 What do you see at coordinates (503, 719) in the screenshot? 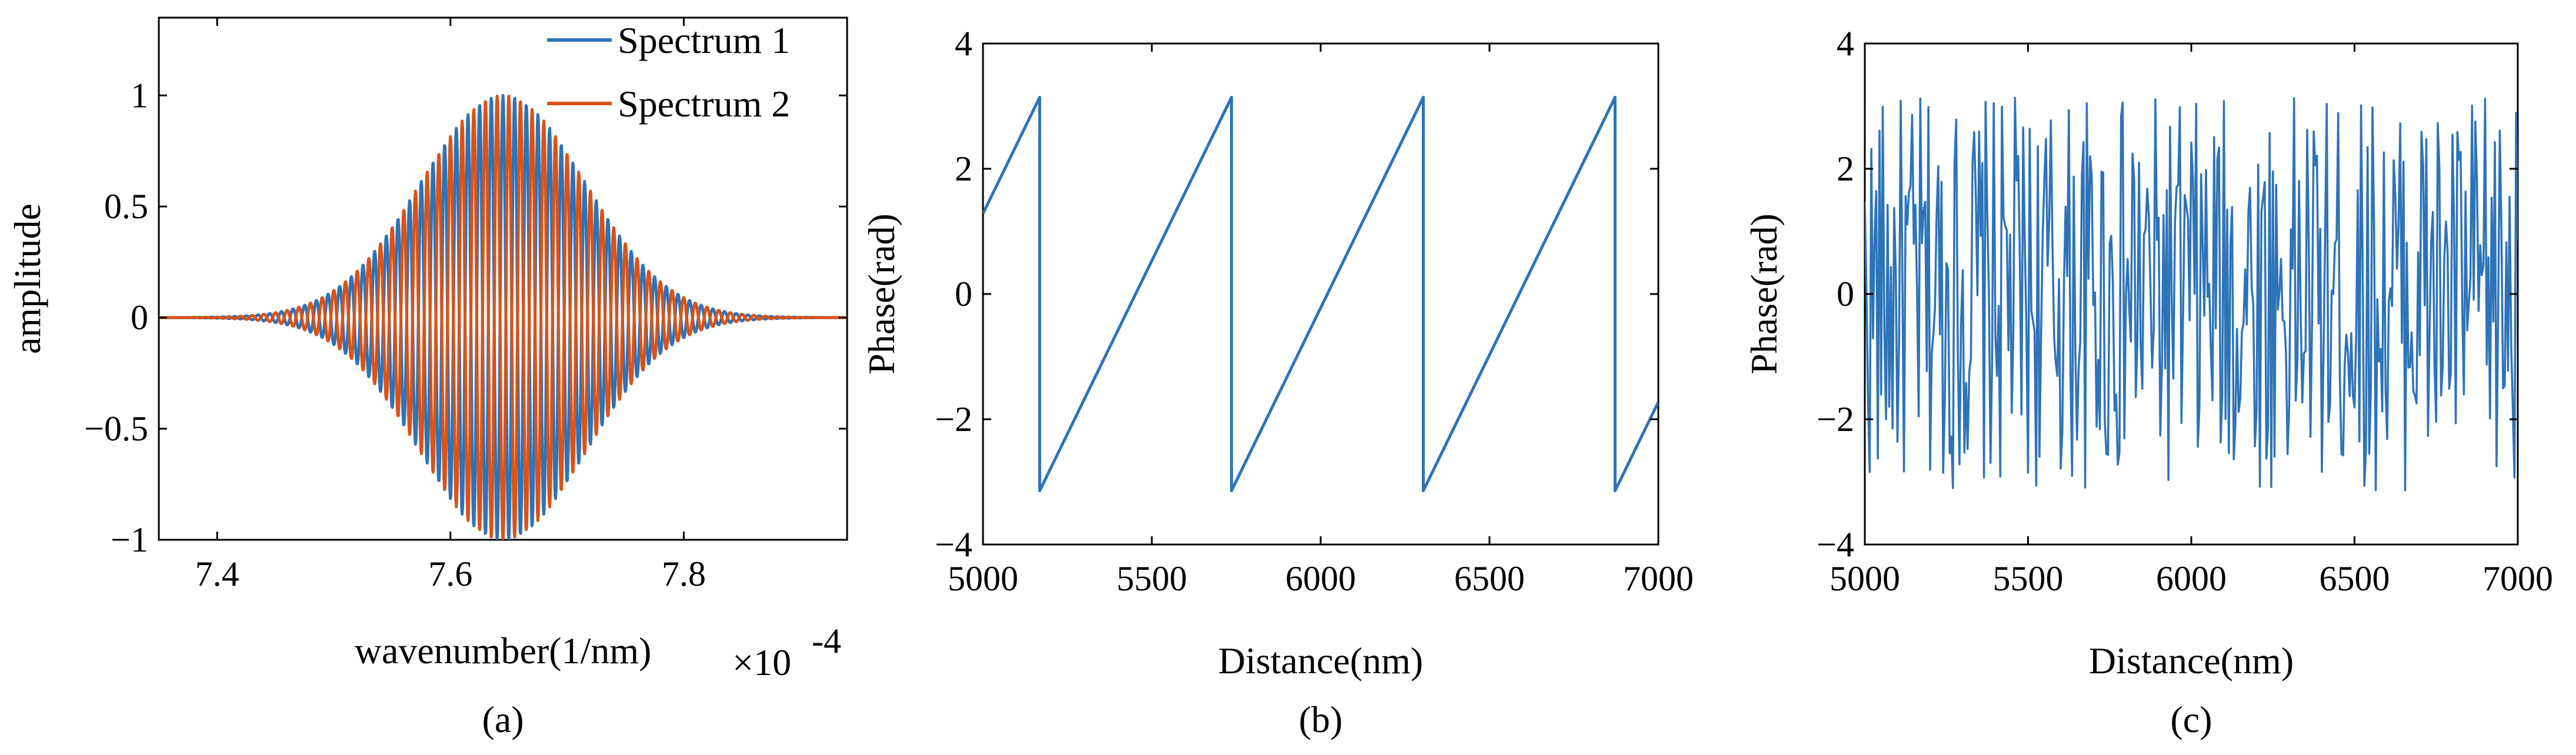
I see `panel-caption-a: (a)` at bounding box center [503, 719].